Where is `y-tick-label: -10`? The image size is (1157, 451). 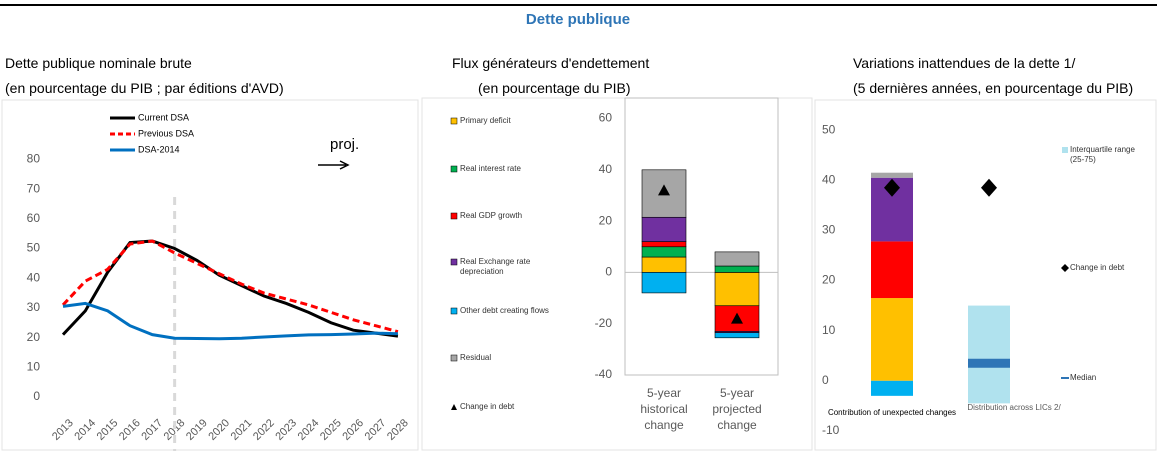 y-tick-label: -10 is located at coordinates (831, 430).